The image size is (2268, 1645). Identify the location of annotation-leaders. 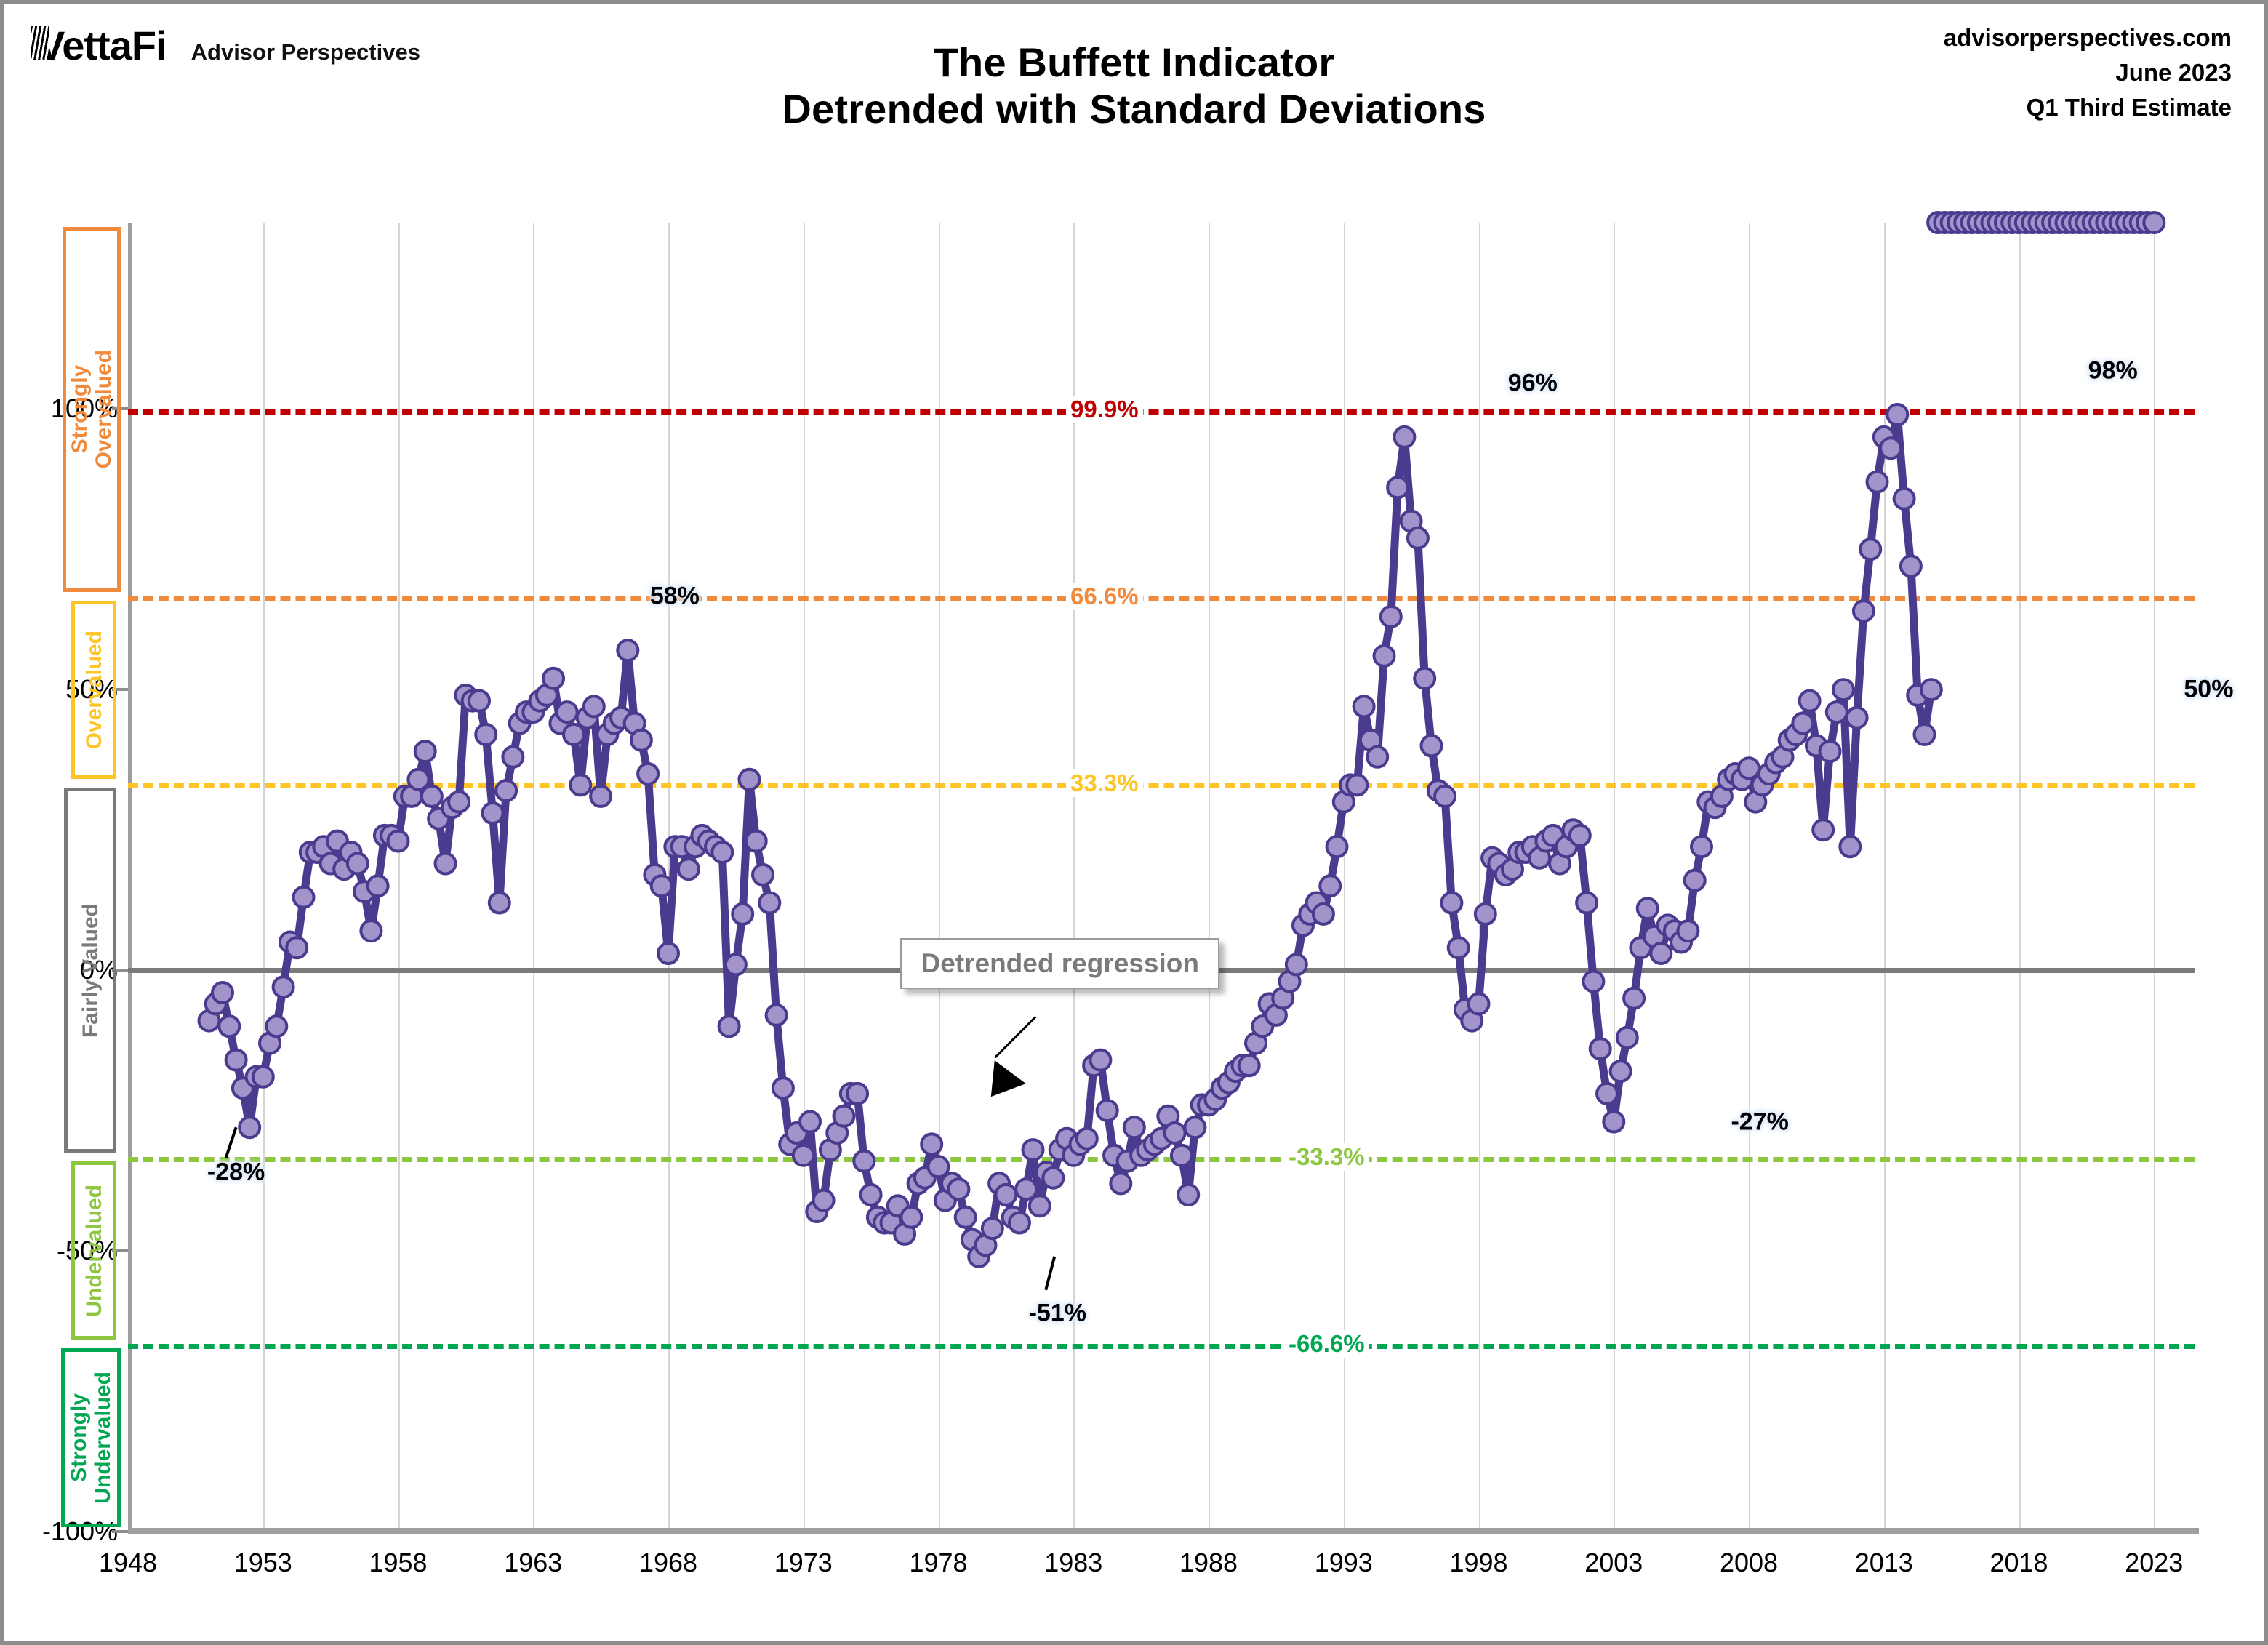
(640, 1208).